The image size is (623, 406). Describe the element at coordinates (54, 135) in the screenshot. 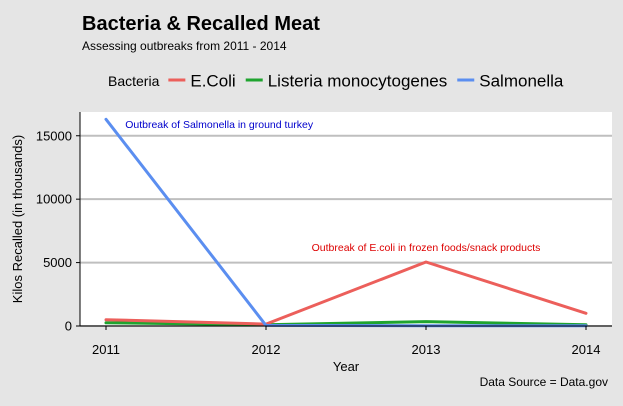

I see `y-tick-label-15000: 15000` at that location.